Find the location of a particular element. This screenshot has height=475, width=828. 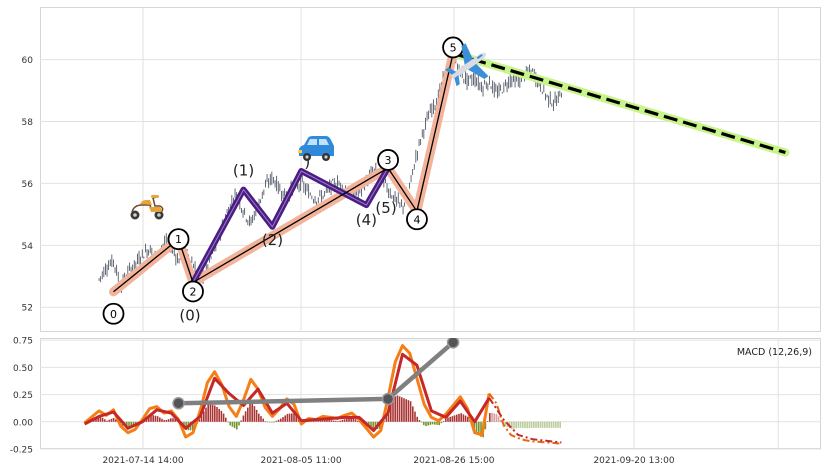

macd-y-tick-label: 0.00 is located at coordinates (23, 423).